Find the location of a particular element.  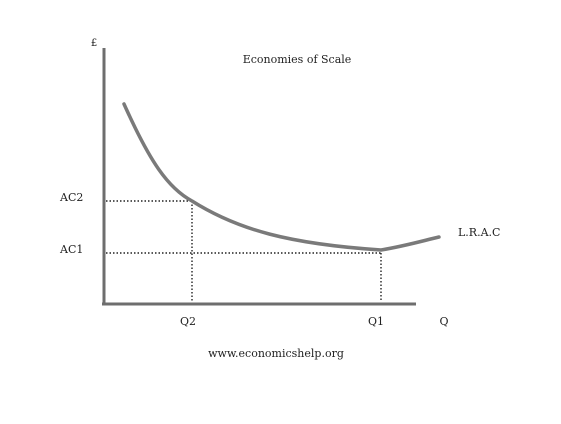

x-axis-label: Q is located at coordinates (443, 321).